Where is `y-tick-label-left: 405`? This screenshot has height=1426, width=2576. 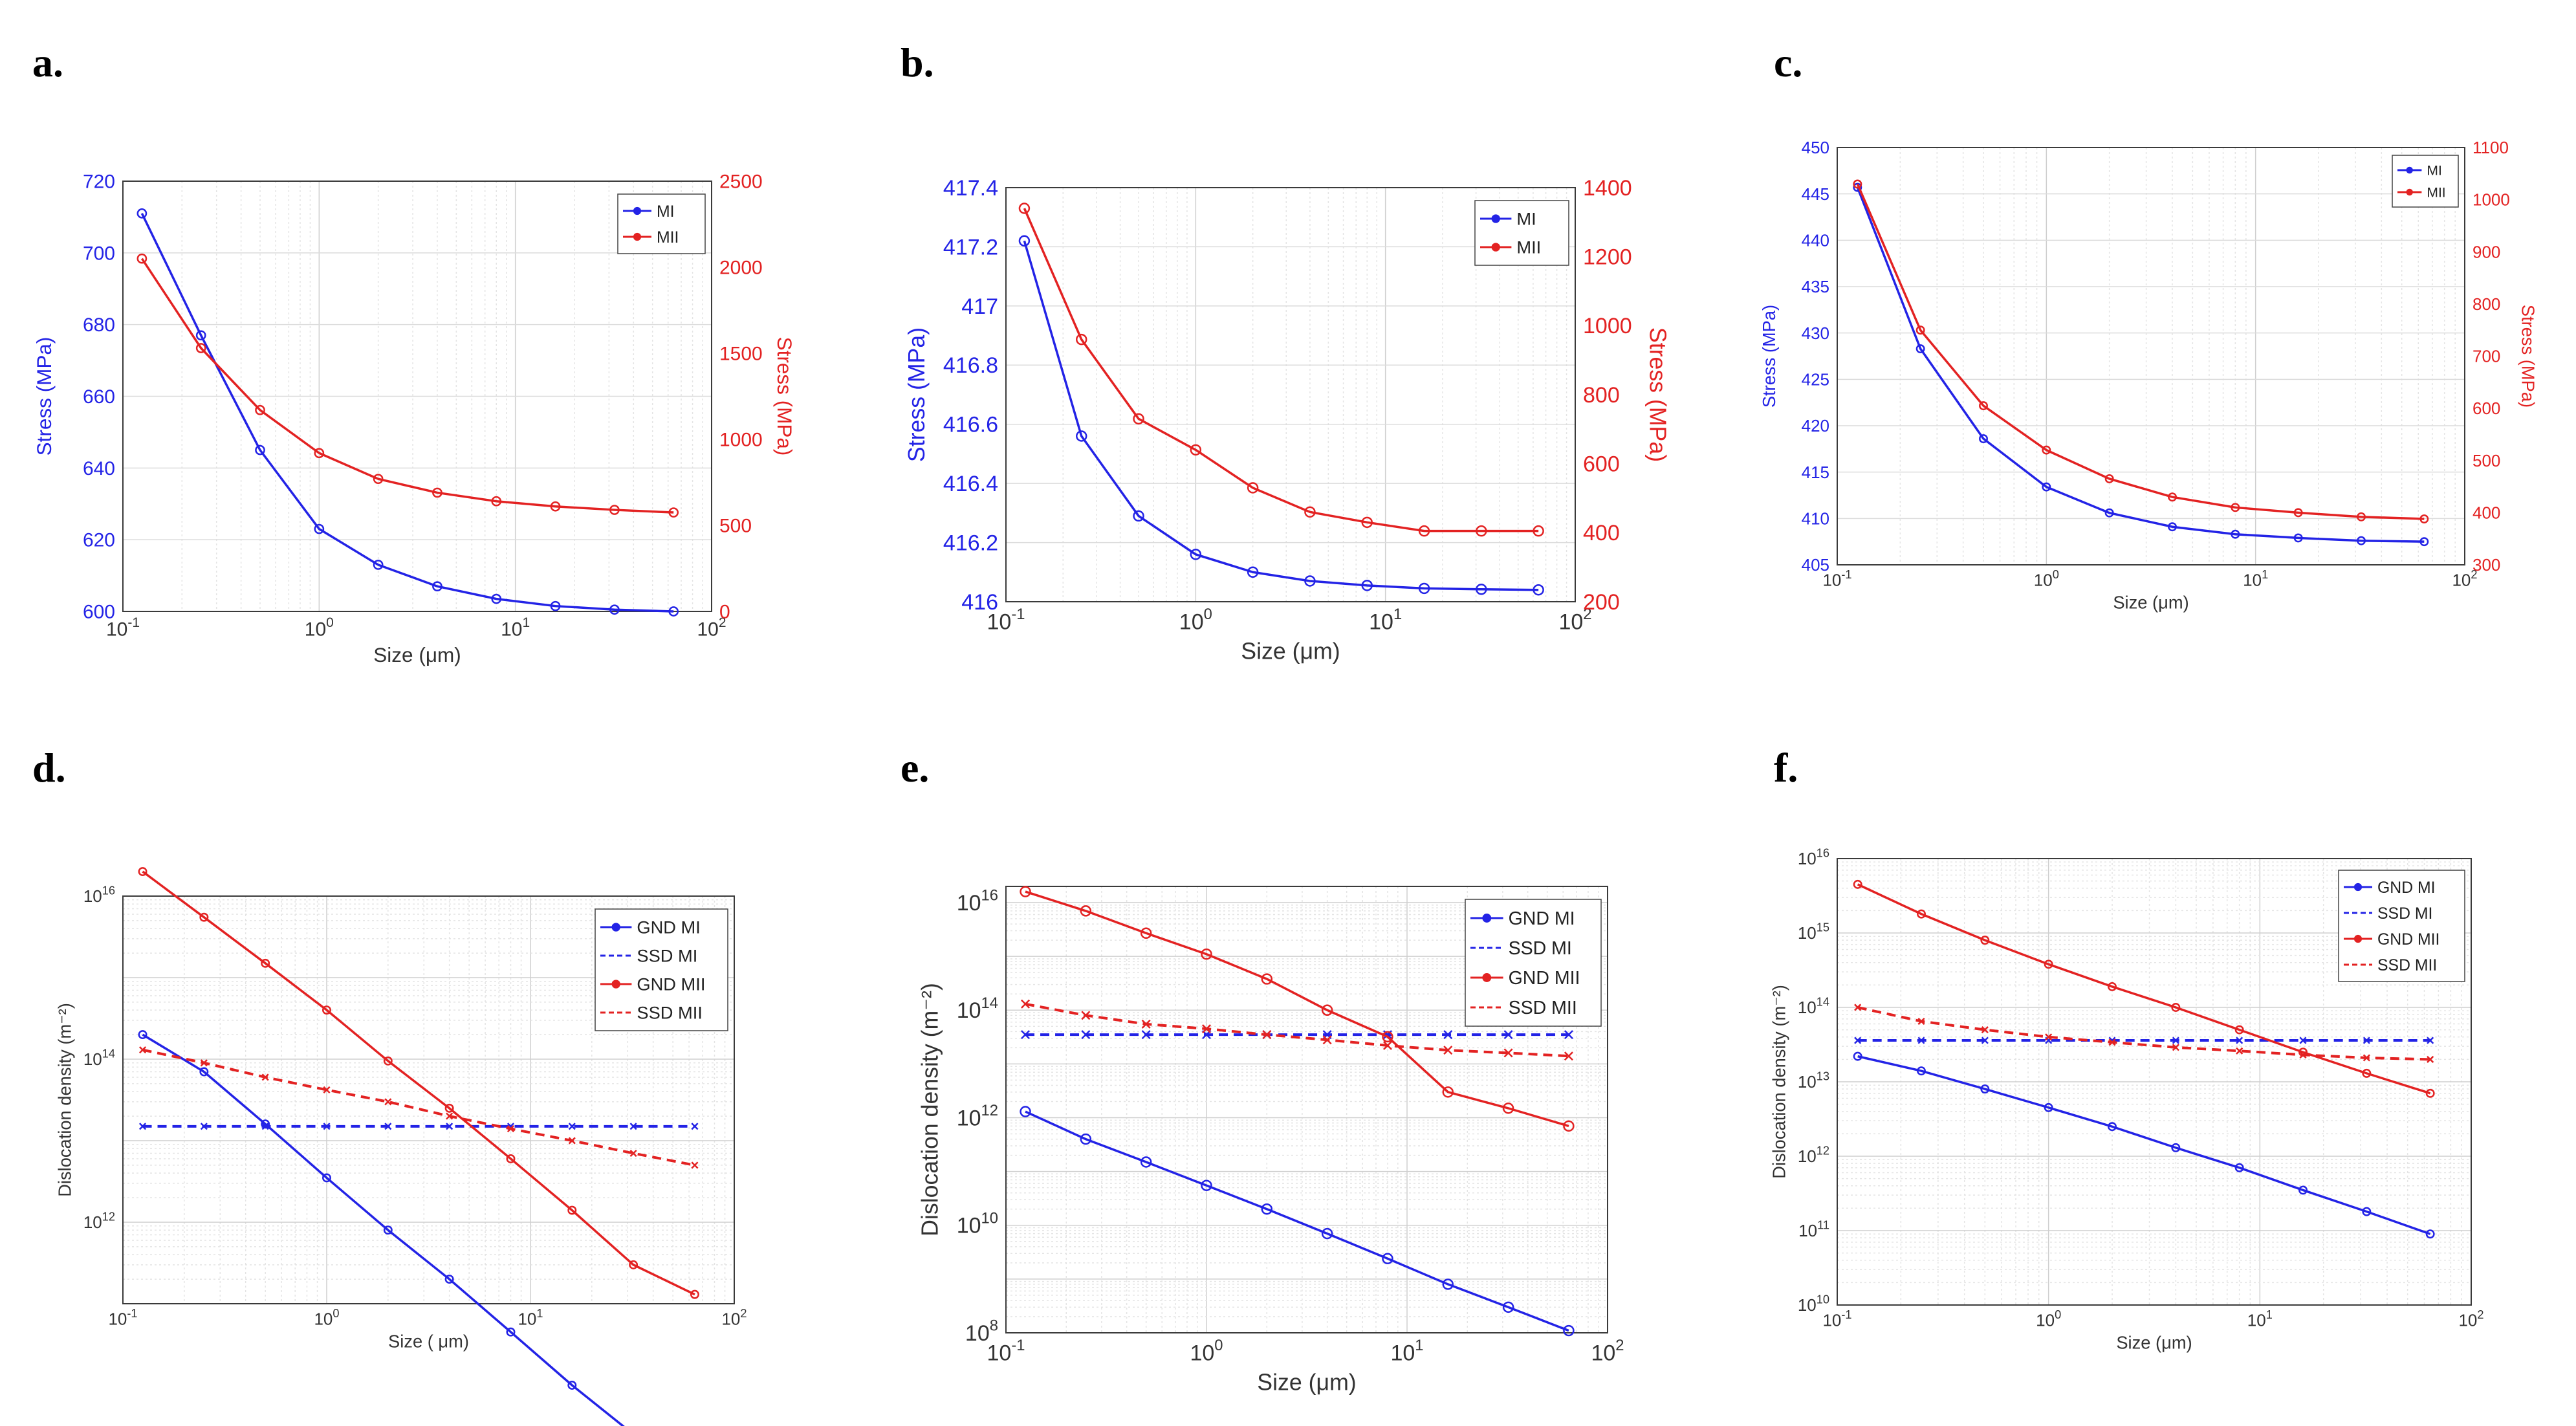
y-tick-label-left: 405 is located at coordinates (1816, 565).